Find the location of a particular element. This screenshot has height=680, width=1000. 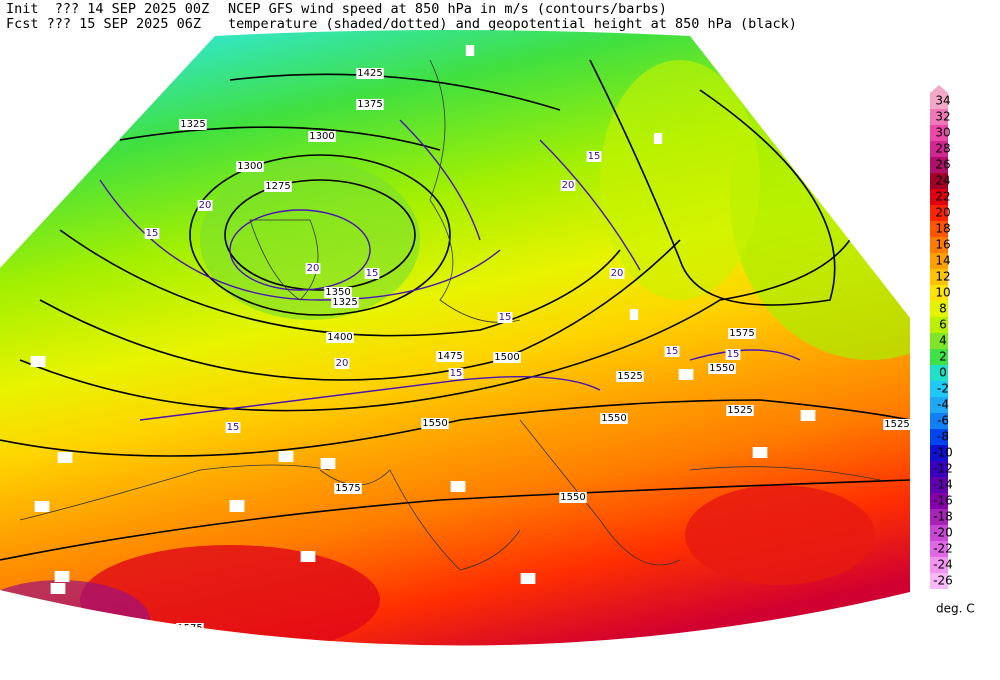

colorbar-label: 8 is located at coordinates (943, 309).